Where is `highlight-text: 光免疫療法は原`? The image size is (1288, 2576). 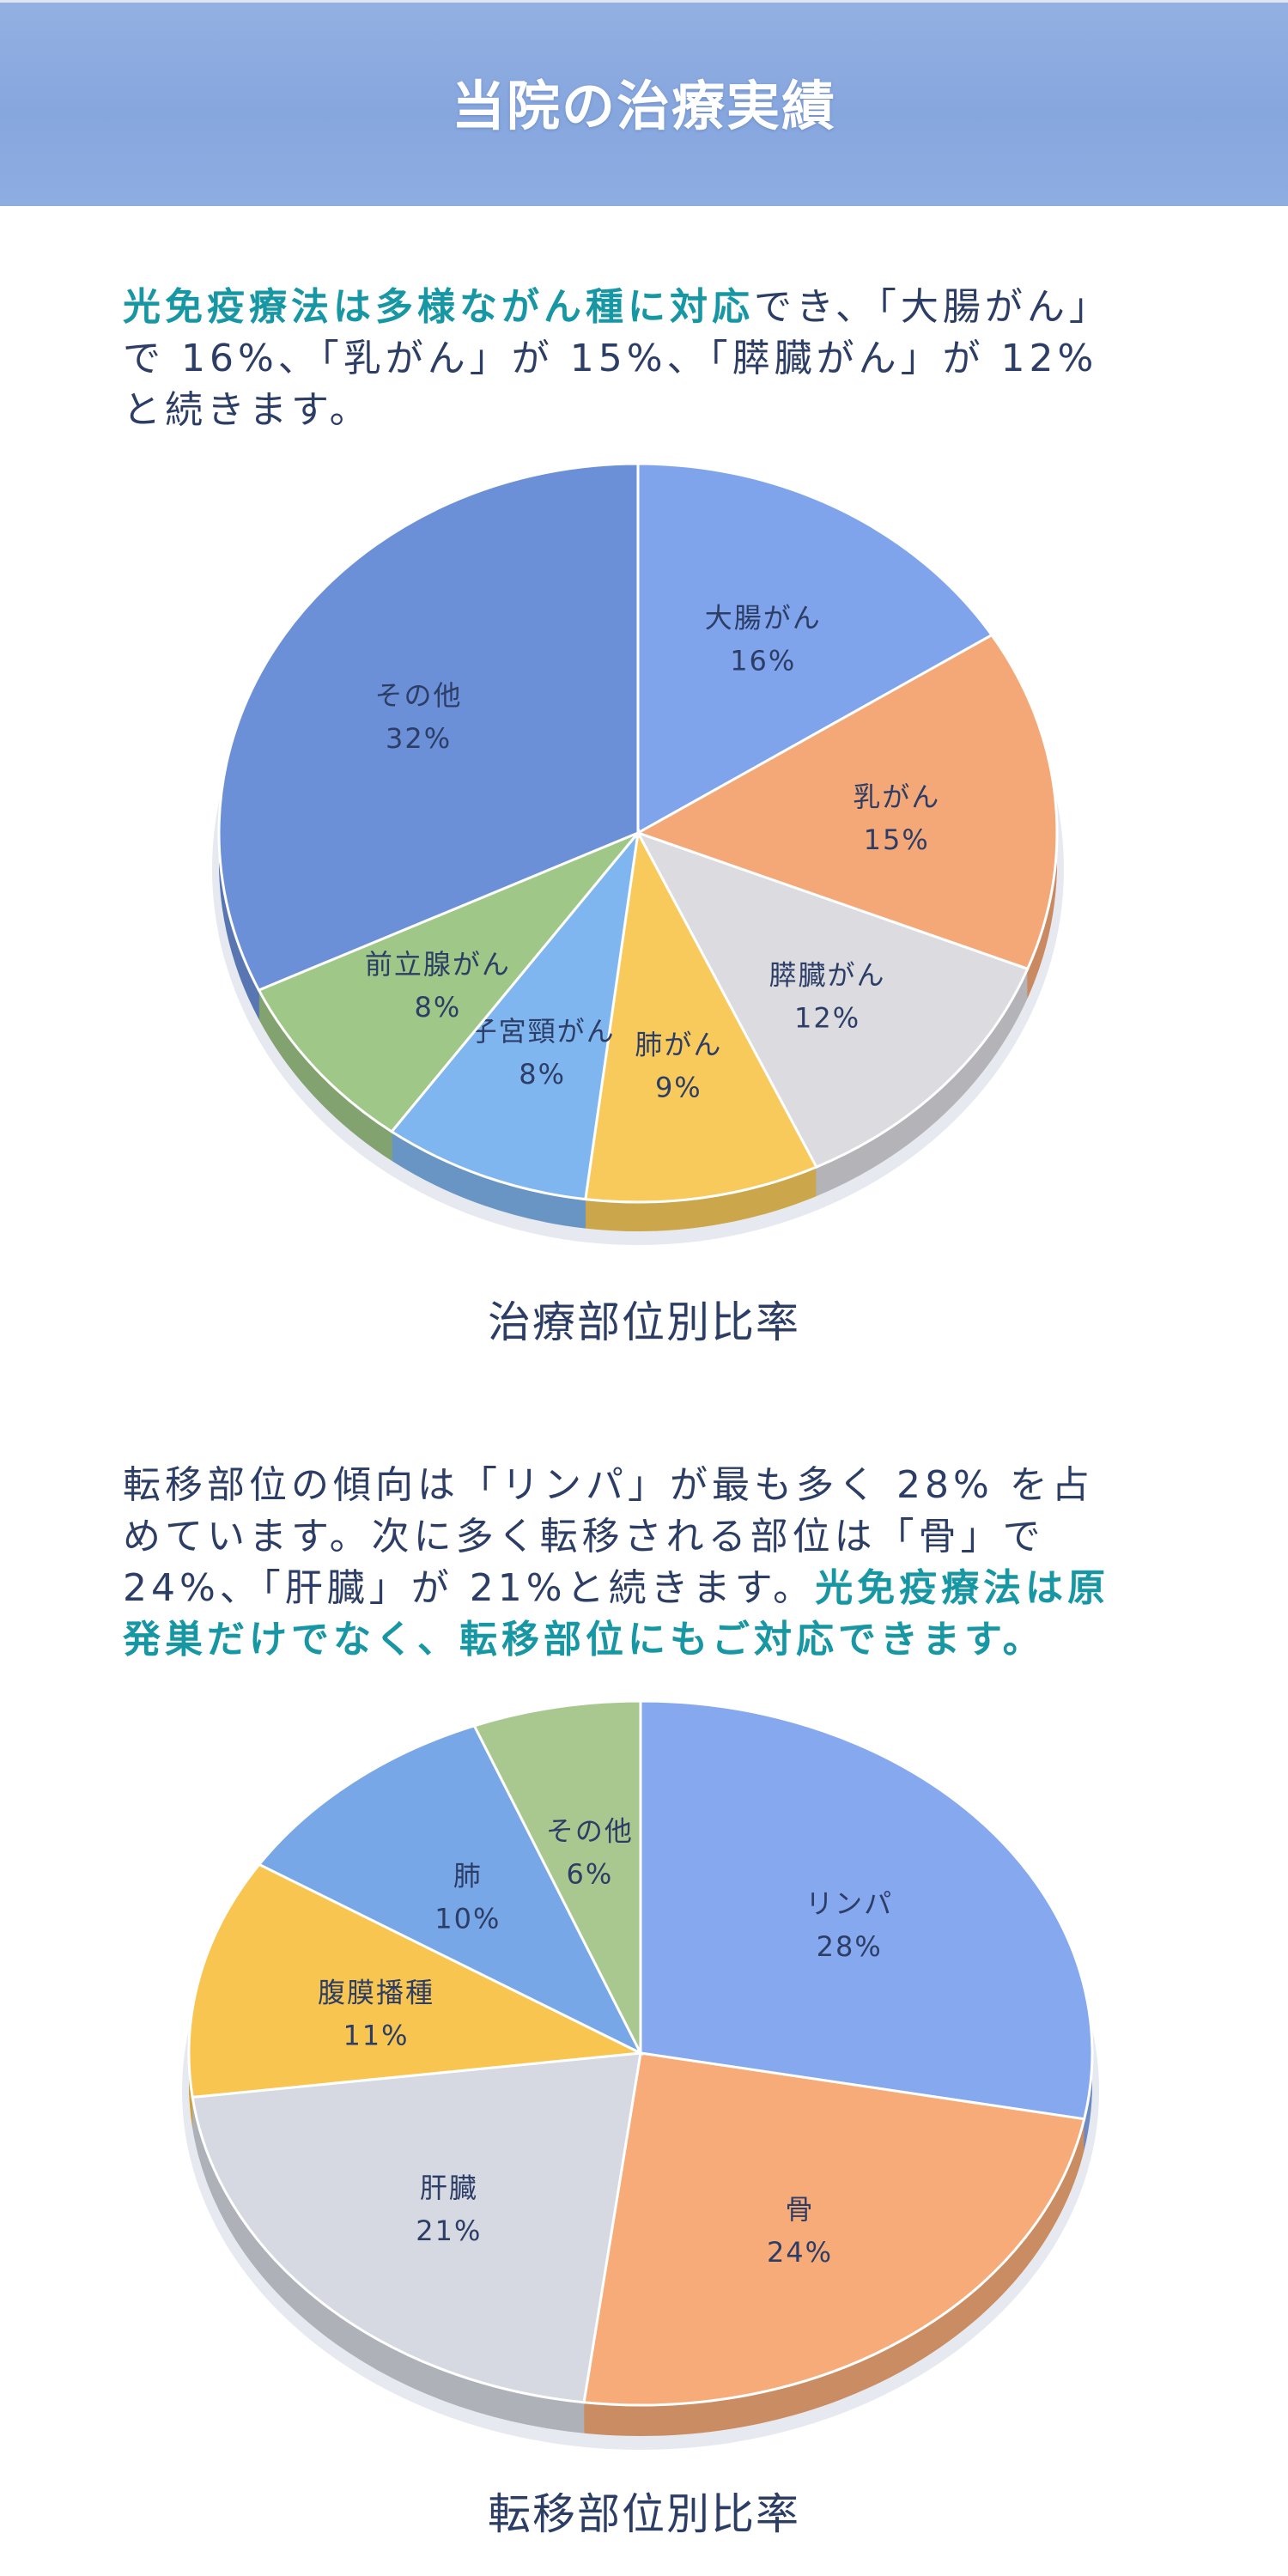
highlight-text: 光免疫療法は原 is located at coordinates (962, 1588).